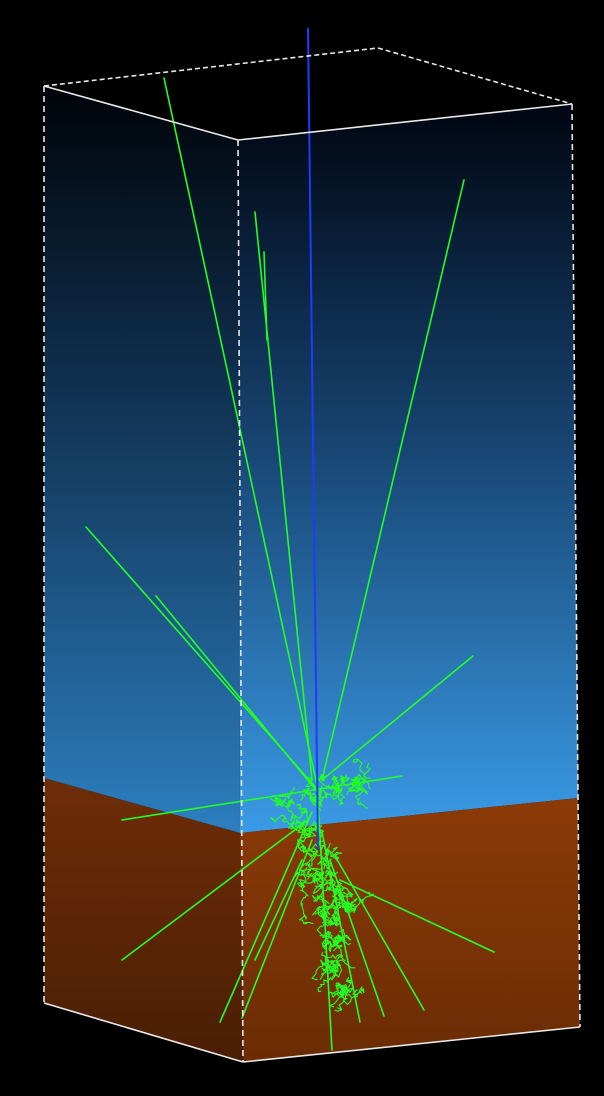 The height and width of the screenshot is (1096, 604). Describe the element at coordinates (240, 601) in the screenshot. I see `box-edge-vertical-front-left` at that location.